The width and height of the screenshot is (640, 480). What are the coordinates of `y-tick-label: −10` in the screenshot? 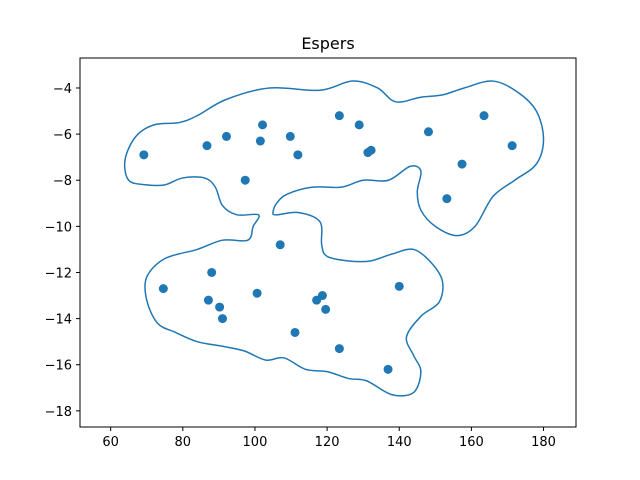 It's located at (58, 227).